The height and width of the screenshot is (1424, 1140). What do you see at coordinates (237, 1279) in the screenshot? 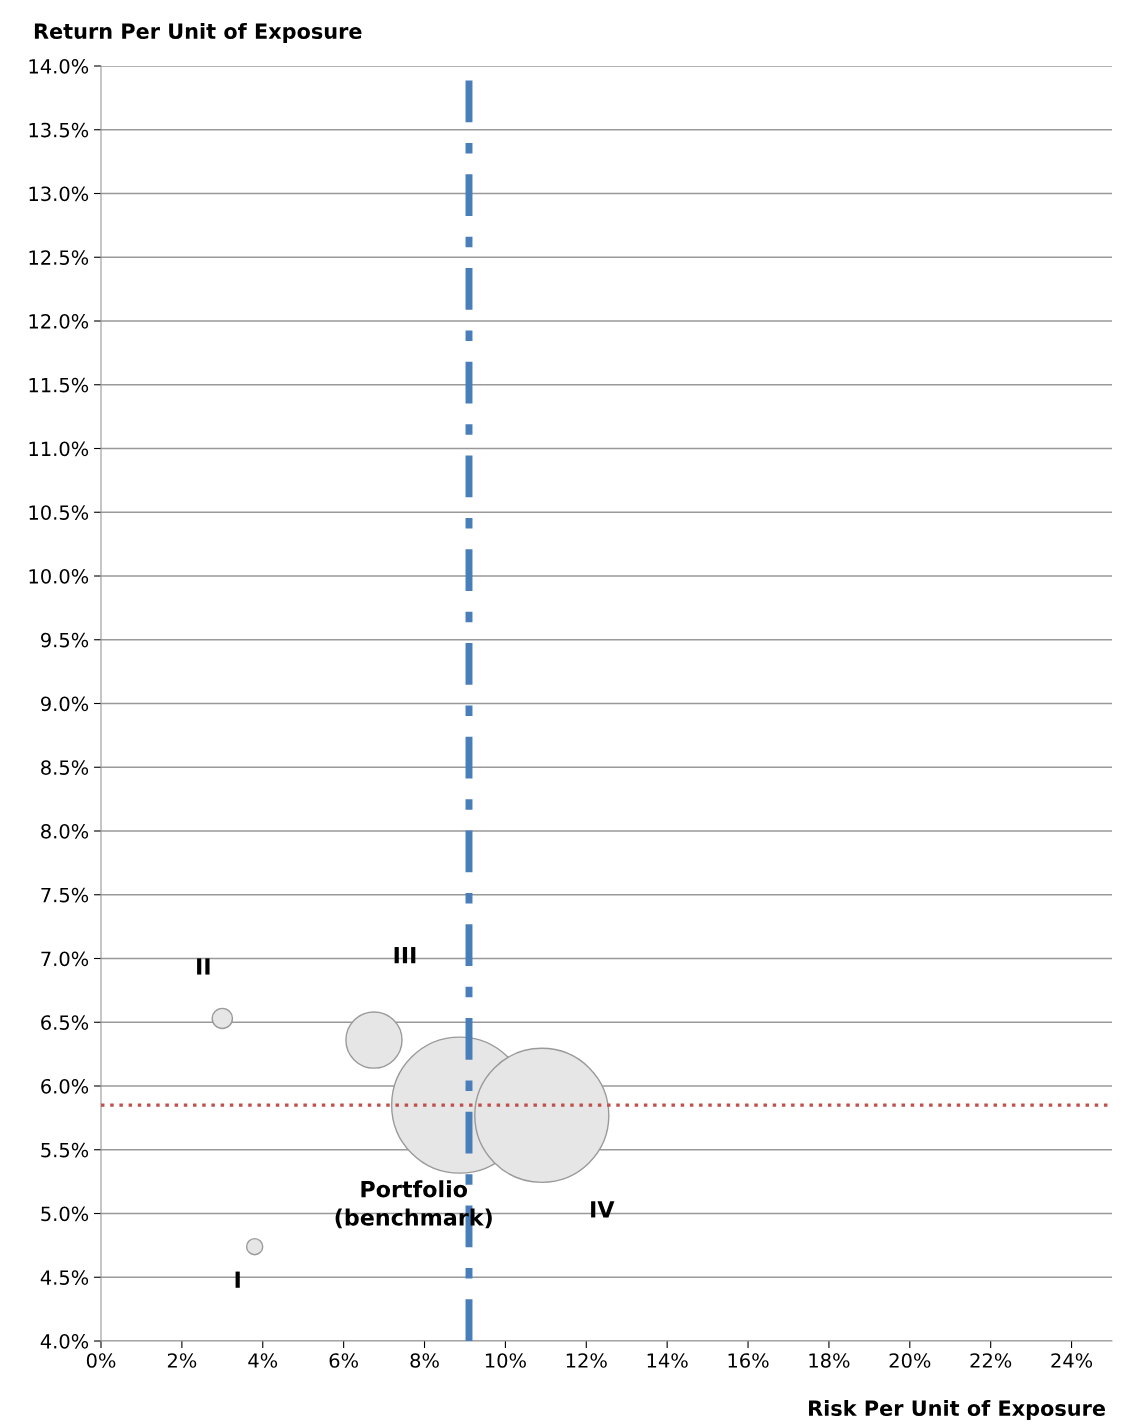
I see `series-label: I` at bounding box center [237, 1279].